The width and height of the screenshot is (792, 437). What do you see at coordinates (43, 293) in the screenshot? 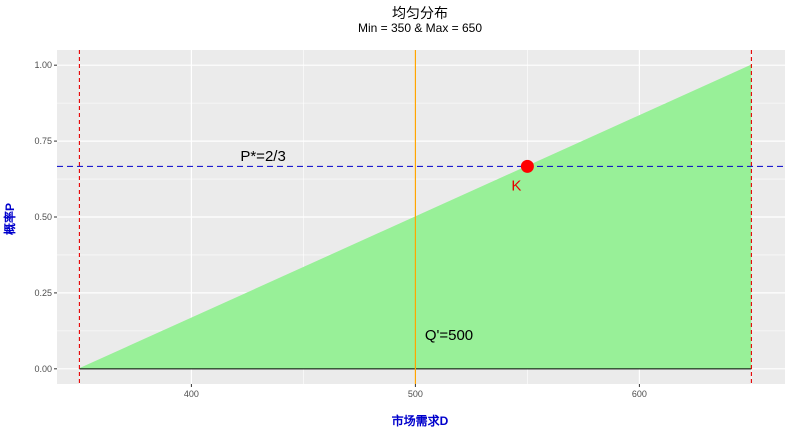
I see `y-tick-label: 0.25` at bounding box center [43, 293].